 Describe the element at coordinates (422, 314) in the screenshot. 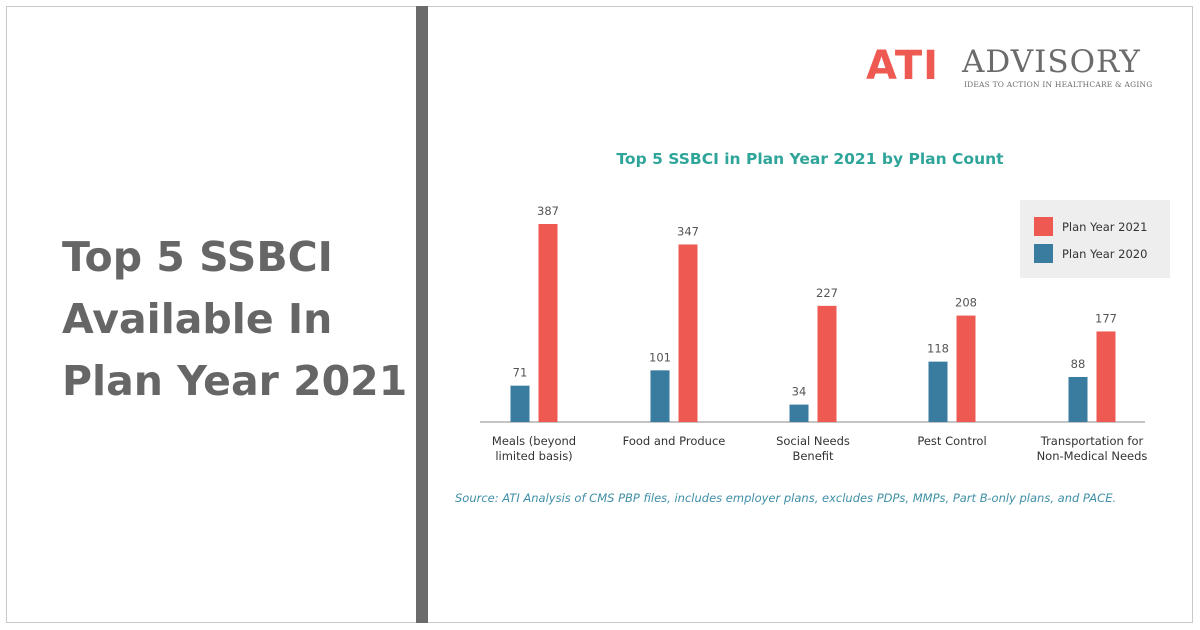

I see `vertical-divider` at that location.